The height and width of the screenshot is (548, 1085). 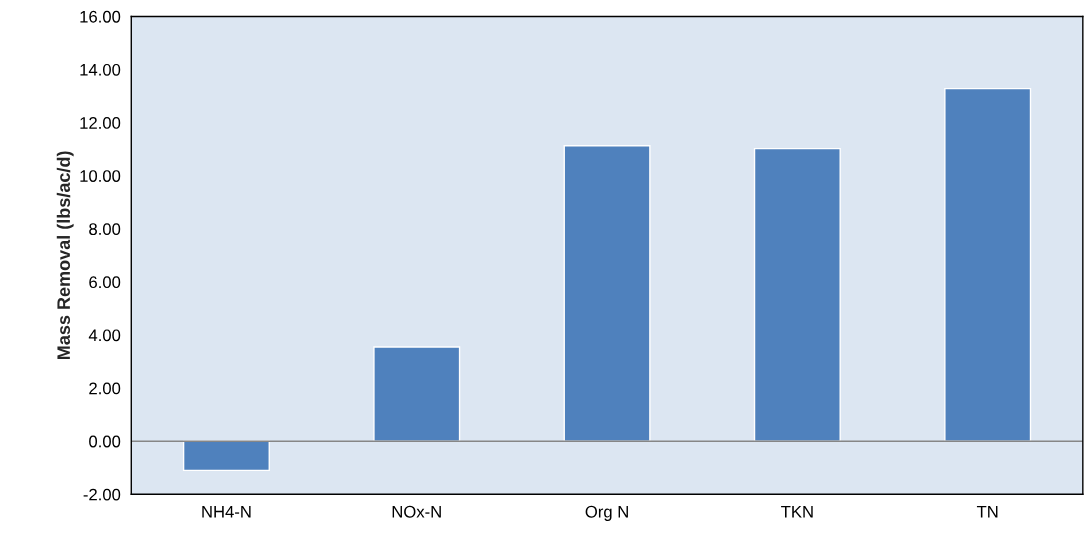 I want to click on x-tick-label: TN, so click(x=987, y=512).